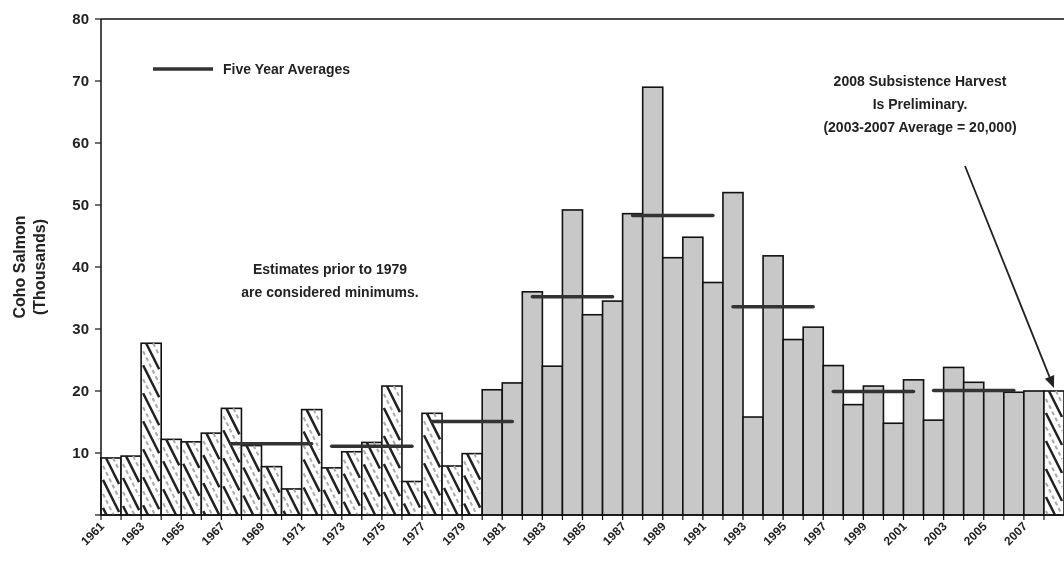 The image size is (1064, 566). I want to click on y-tick-label: 30, so click(80, 329).